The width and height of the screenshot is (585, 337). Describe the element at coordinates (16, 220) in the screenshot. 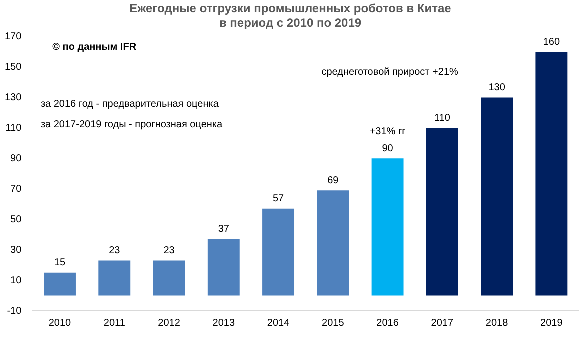

I see `y-tick-label: 50` at that location.